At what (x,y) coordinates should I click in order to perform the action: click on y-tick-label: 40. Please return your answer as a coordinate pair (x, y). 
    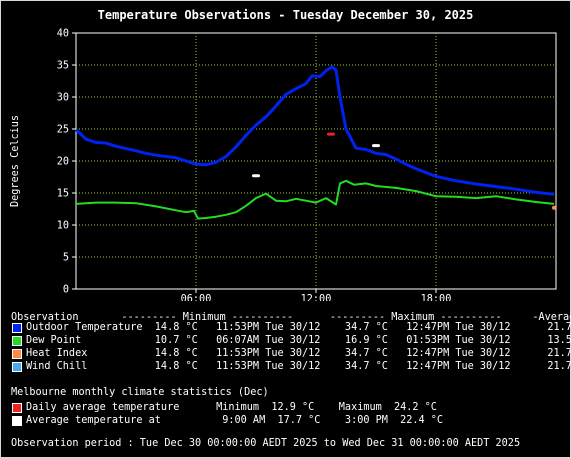
    Looking at the image, I should click on (63, 34).